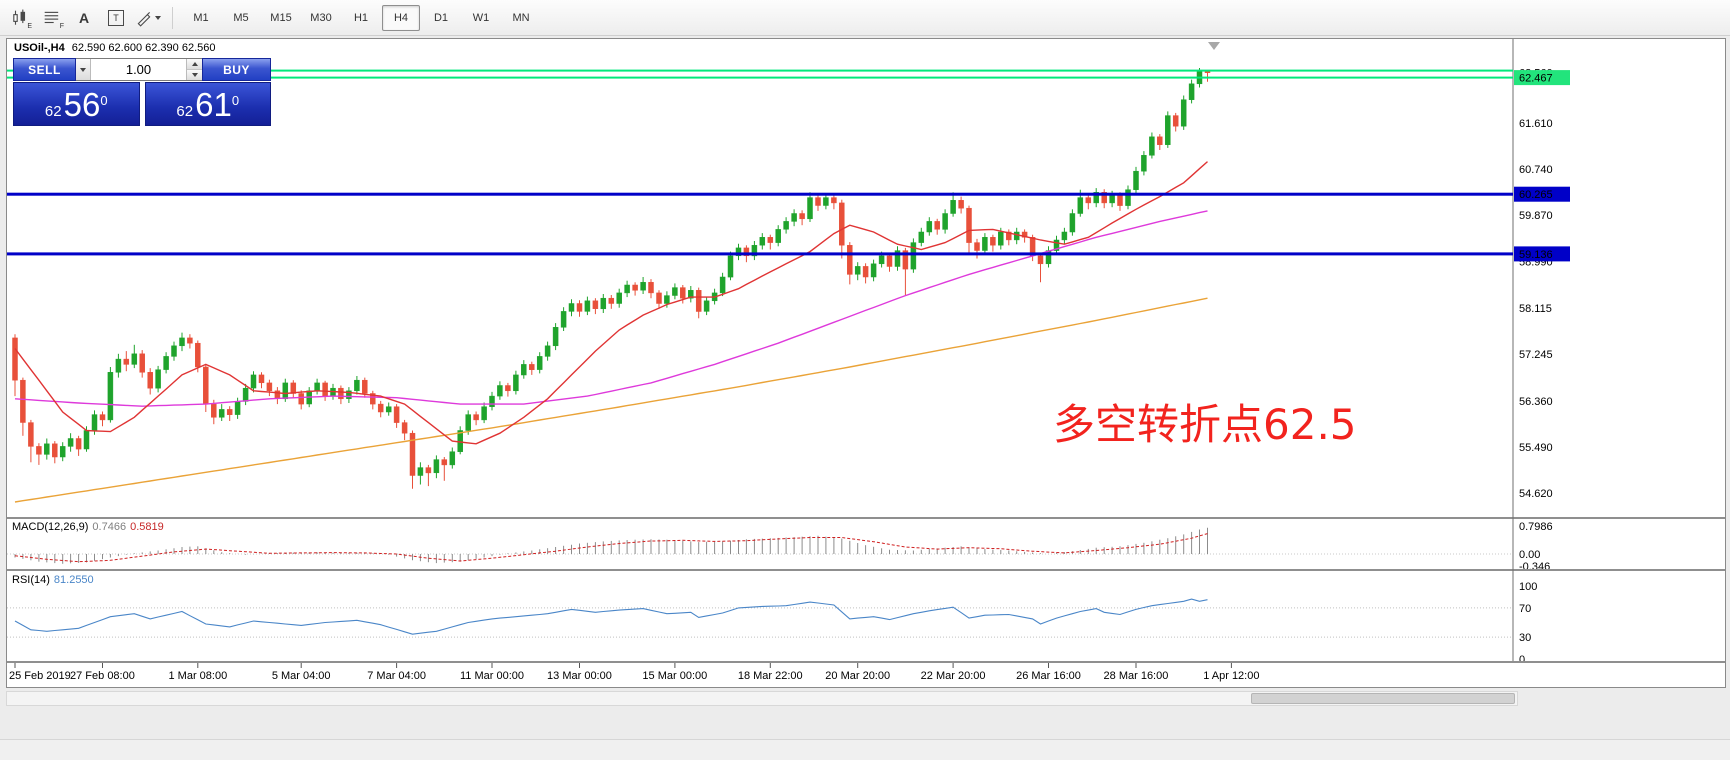  What do you see at coordinates (235, 100) in the screenshot?
I see `buy-price-sup: 0` at bounding box center [235, 100].